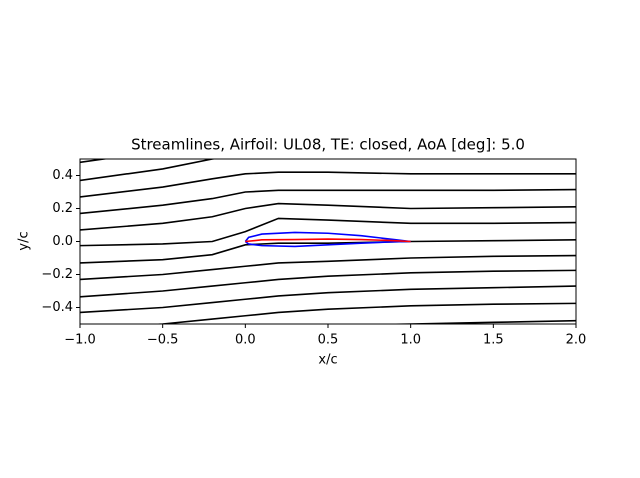 This screenshot has height=478, width=640. Describe the element at coordinates (493, 340) in the screenshot. I see `x-tick-label: 1.5` at that location.